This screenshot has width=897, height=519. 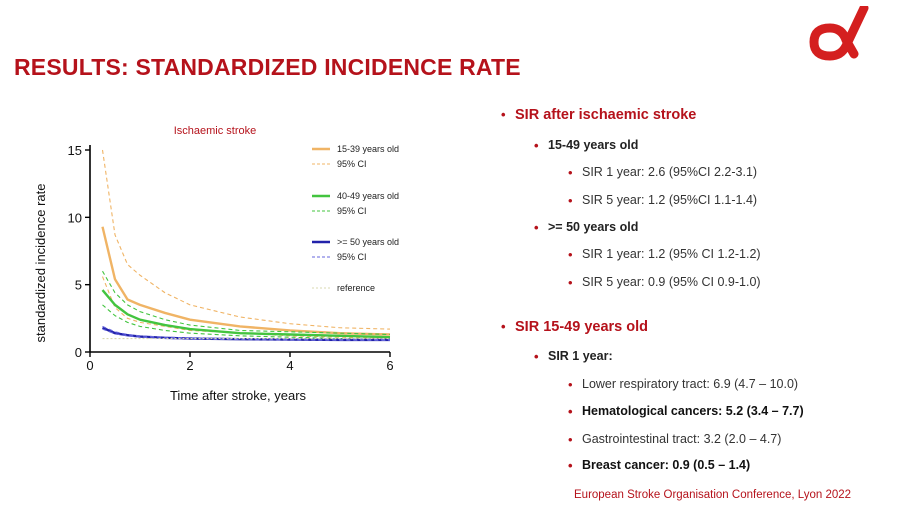 I want to click on bullet-50-plus: • >= 50 years old, so click(x=586, y=227).